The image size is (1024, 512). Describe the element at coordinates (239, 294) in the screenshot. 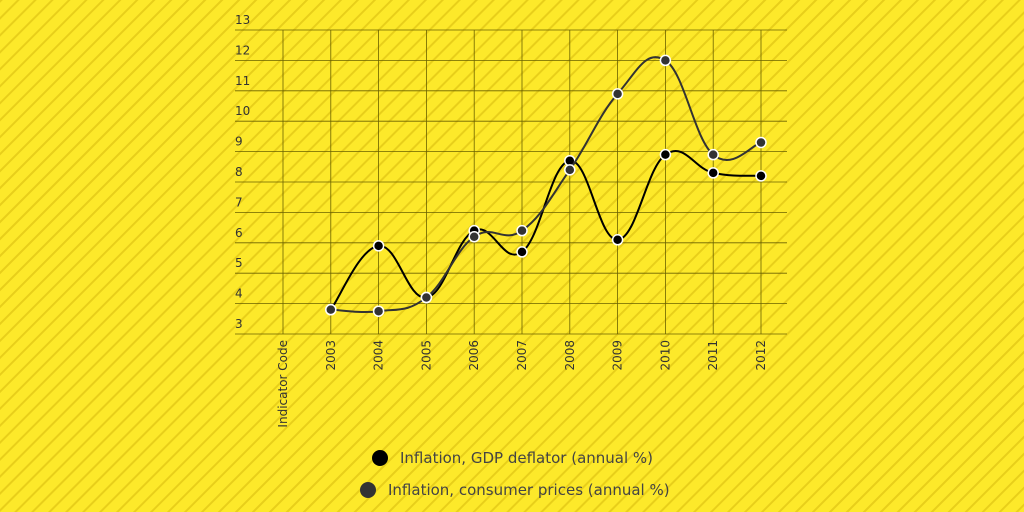

I see `y-tick-label: 4` at that location.